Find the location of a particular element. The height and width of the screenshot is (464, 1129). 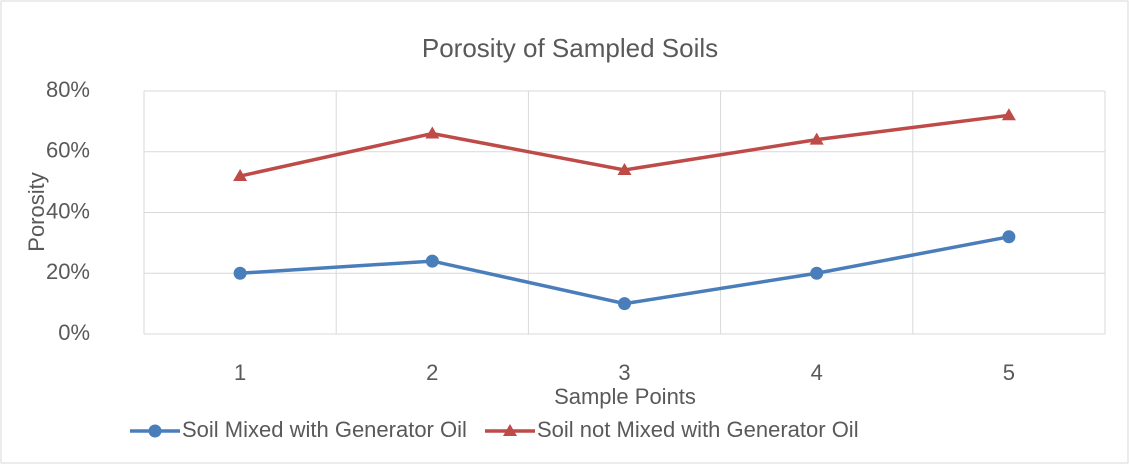

y-tick-label: 60% is located at coordinates (68, 150).